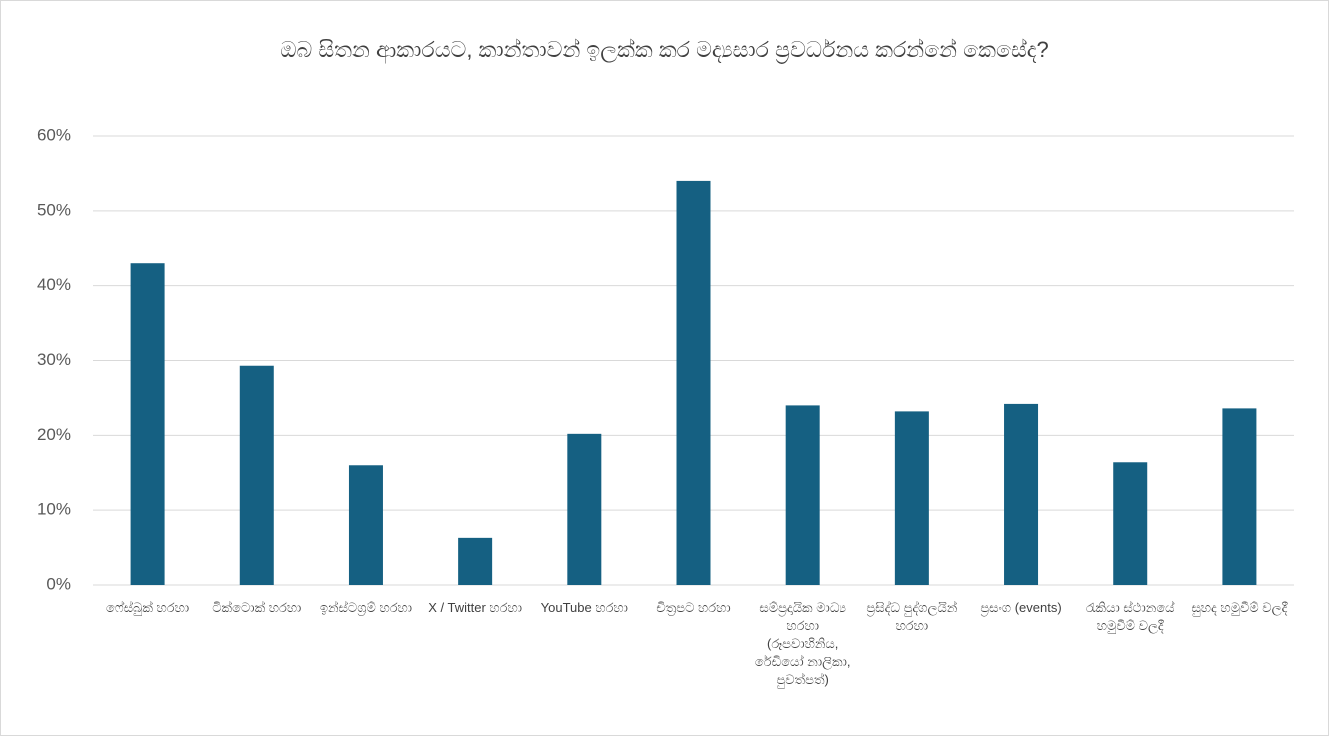 The width and height of the screenshot is (1329, 736). Describe the element at coordinates (1021, 607) in the screenshot. I see `x-tick-label: ප්‍රසංග (events)` at that location.